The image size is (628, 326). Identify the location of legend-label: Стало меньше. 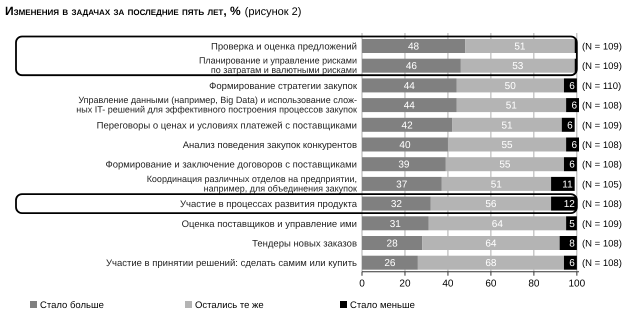
(382, 305).